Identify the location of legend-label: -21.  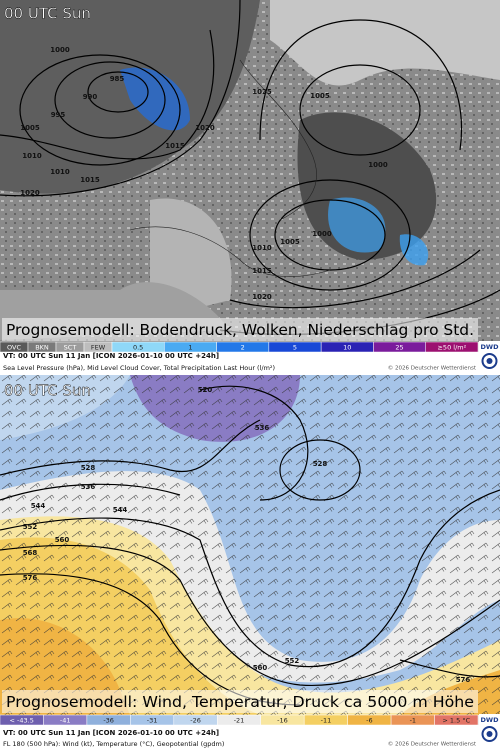
(239, 721).